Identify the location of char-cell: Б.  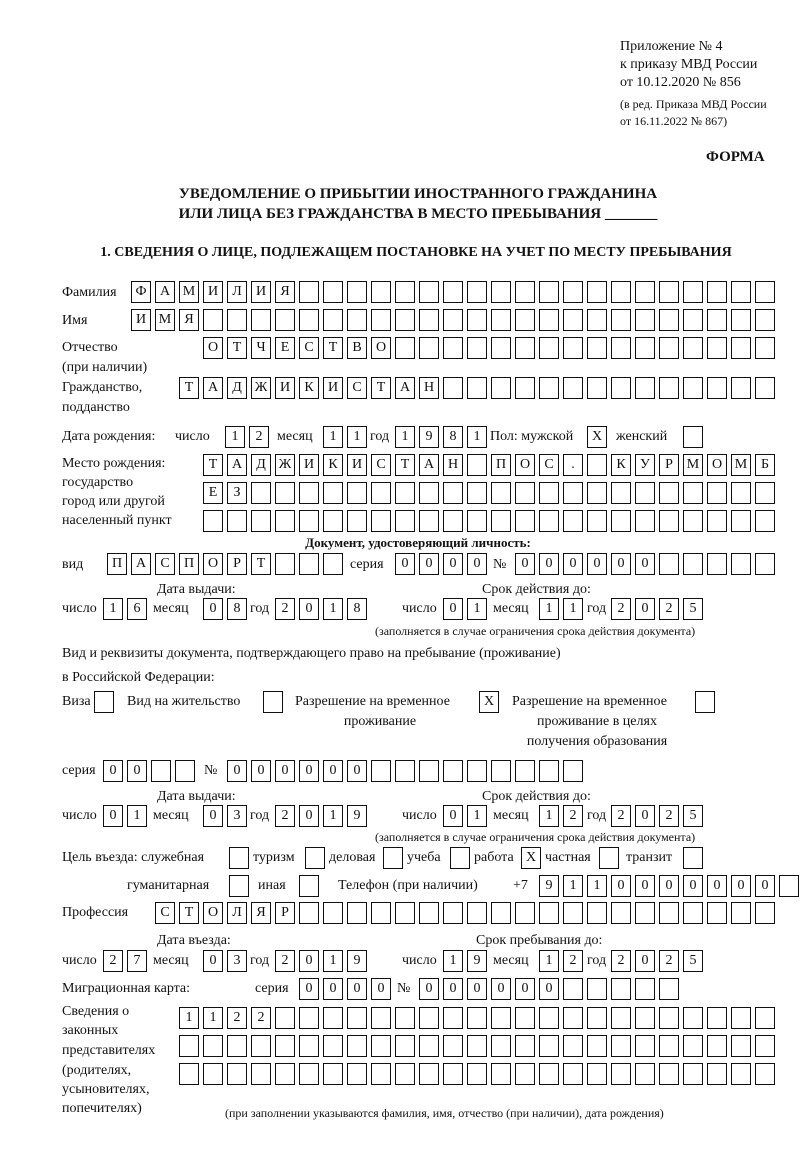
(765, 465).